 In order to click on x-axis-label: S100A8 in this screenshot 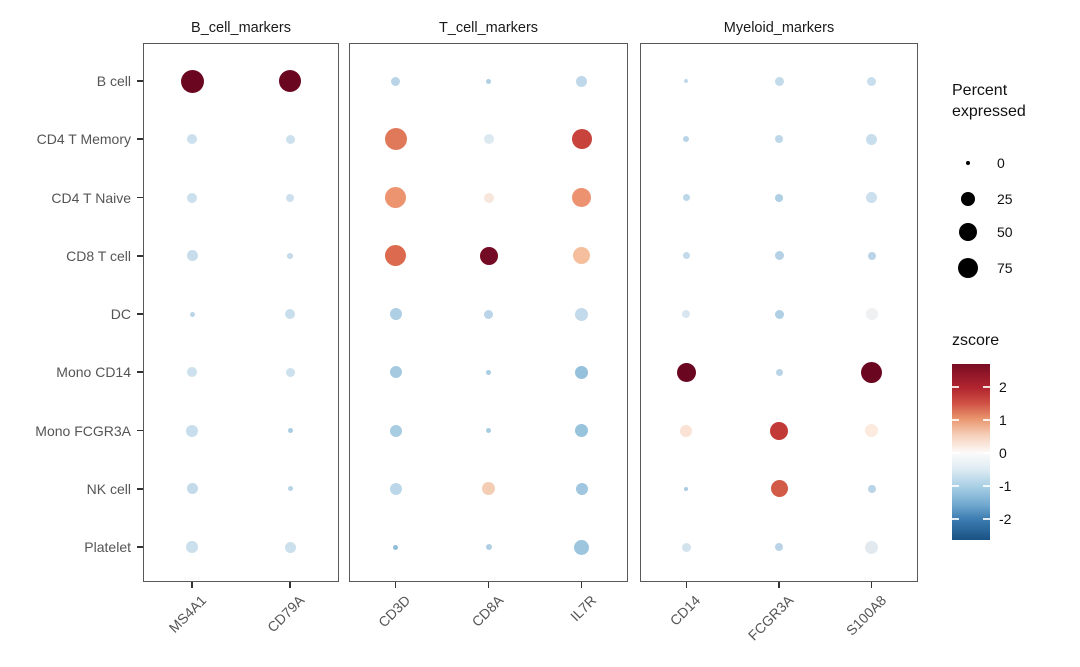, I will do `click(865, 615)`.